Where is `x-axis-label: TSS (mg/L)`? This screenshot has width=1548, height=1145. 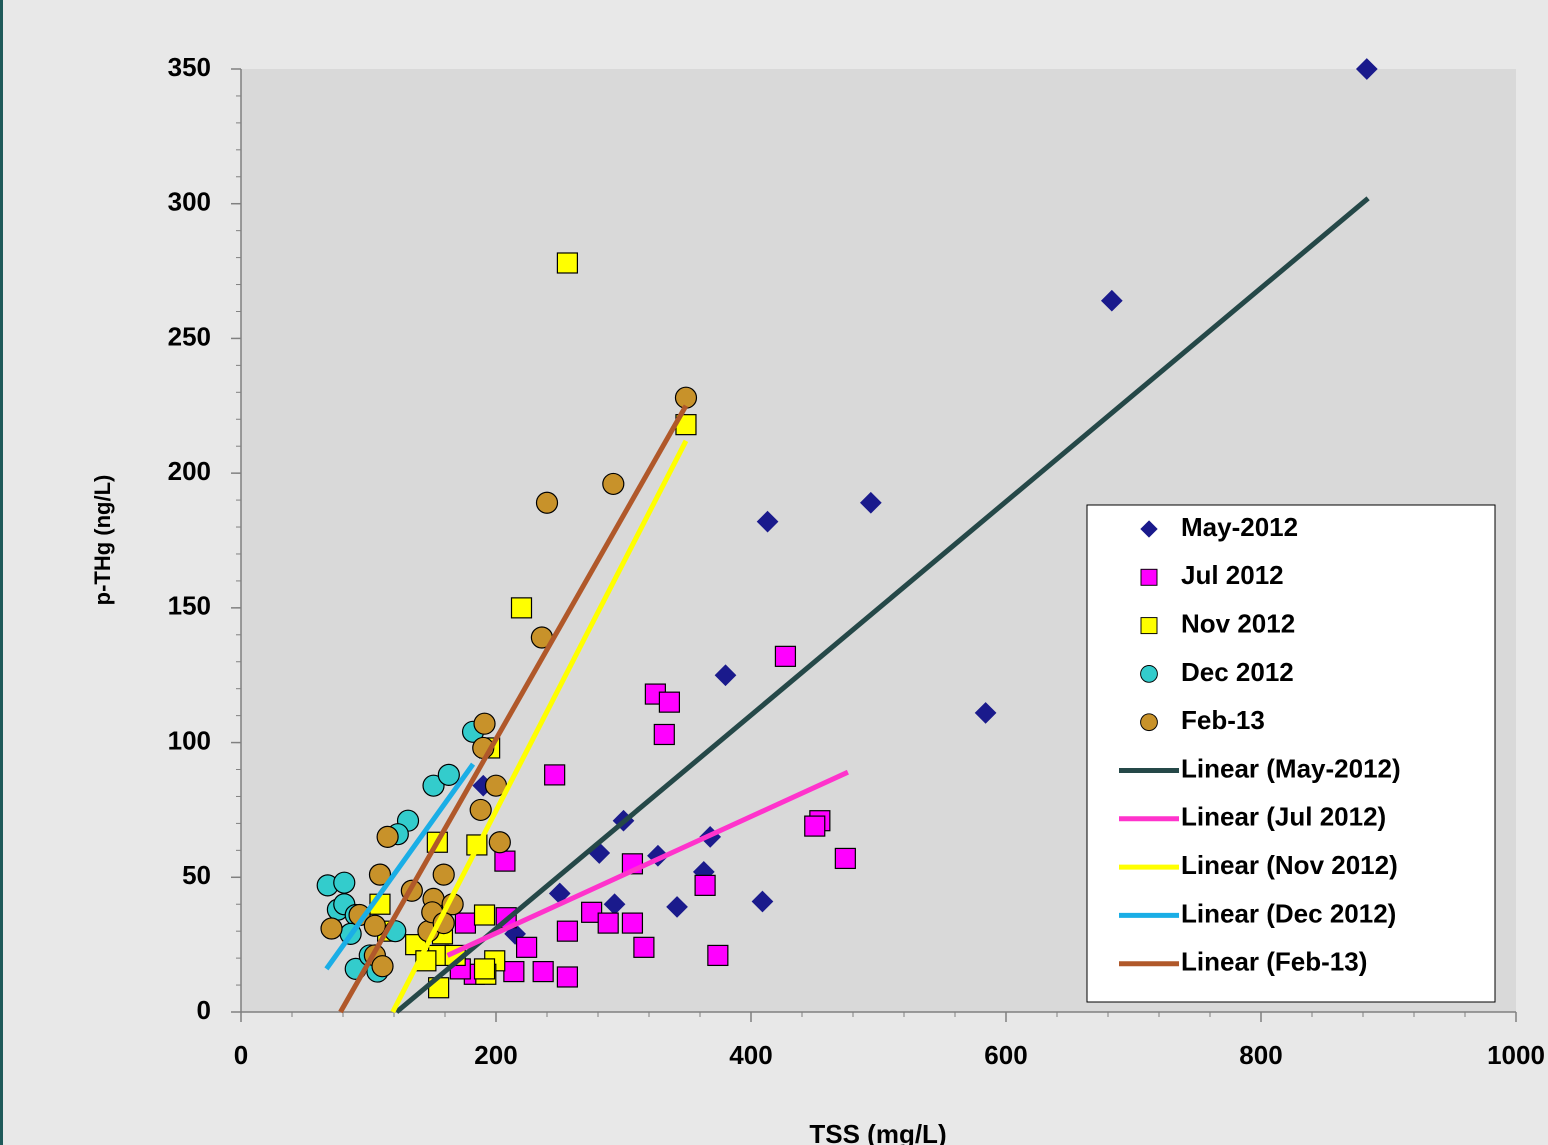 x-axis-label: TSS (mg/L) is located at coordinates (877, 1132).